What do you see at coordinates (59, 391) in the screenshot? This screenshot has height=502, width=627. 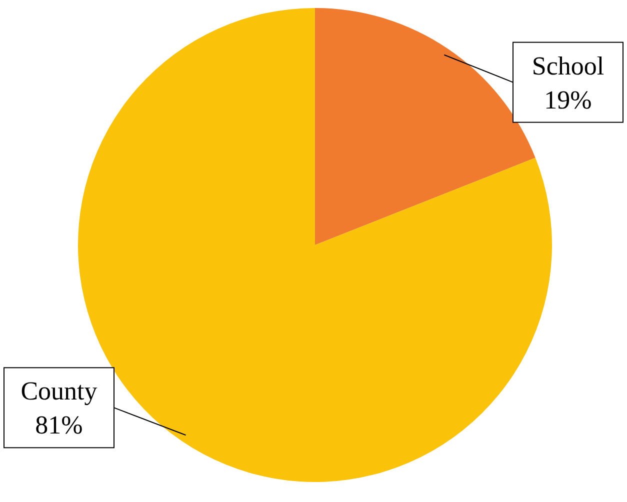 I see `slice-label: County` at bounding box center [59, 391].